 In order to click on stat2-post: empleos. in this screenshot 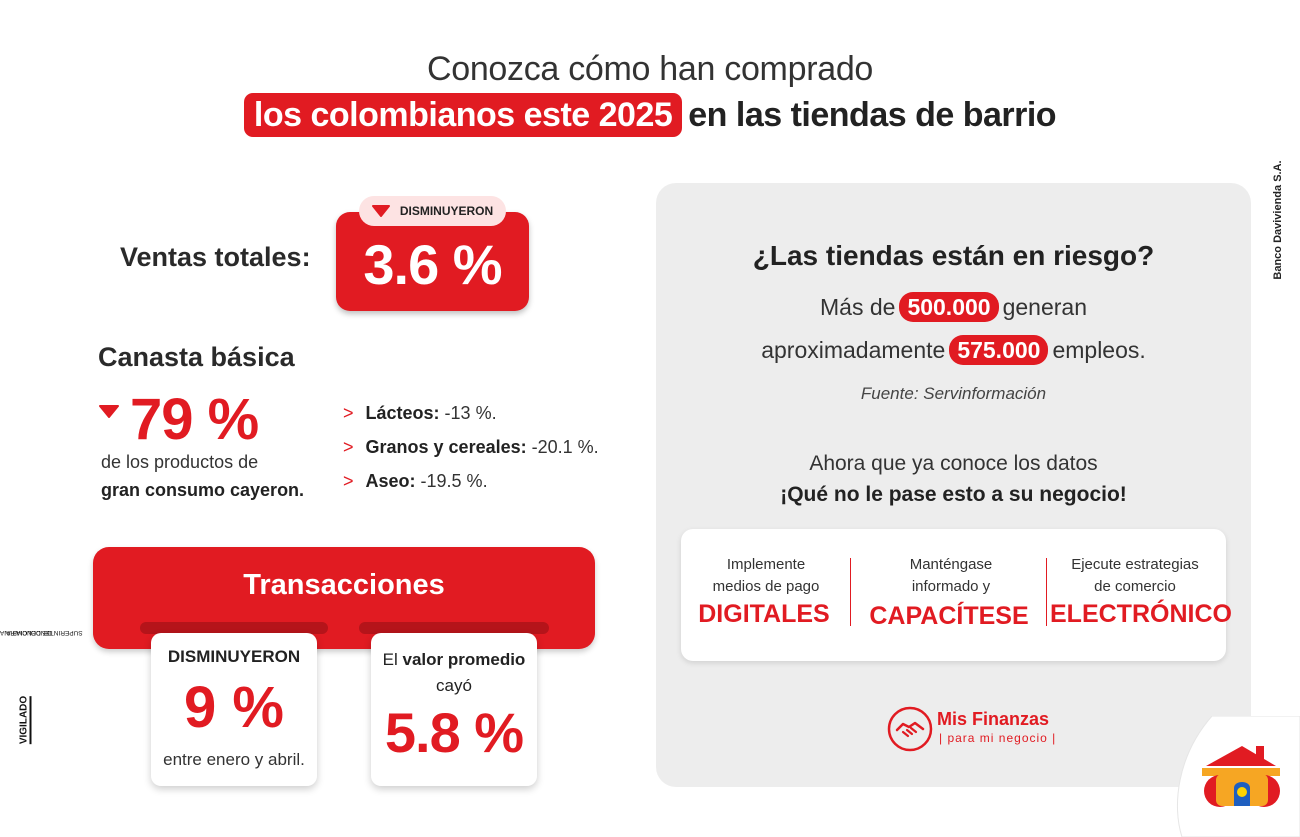, I will do `click(1099, 350)`.